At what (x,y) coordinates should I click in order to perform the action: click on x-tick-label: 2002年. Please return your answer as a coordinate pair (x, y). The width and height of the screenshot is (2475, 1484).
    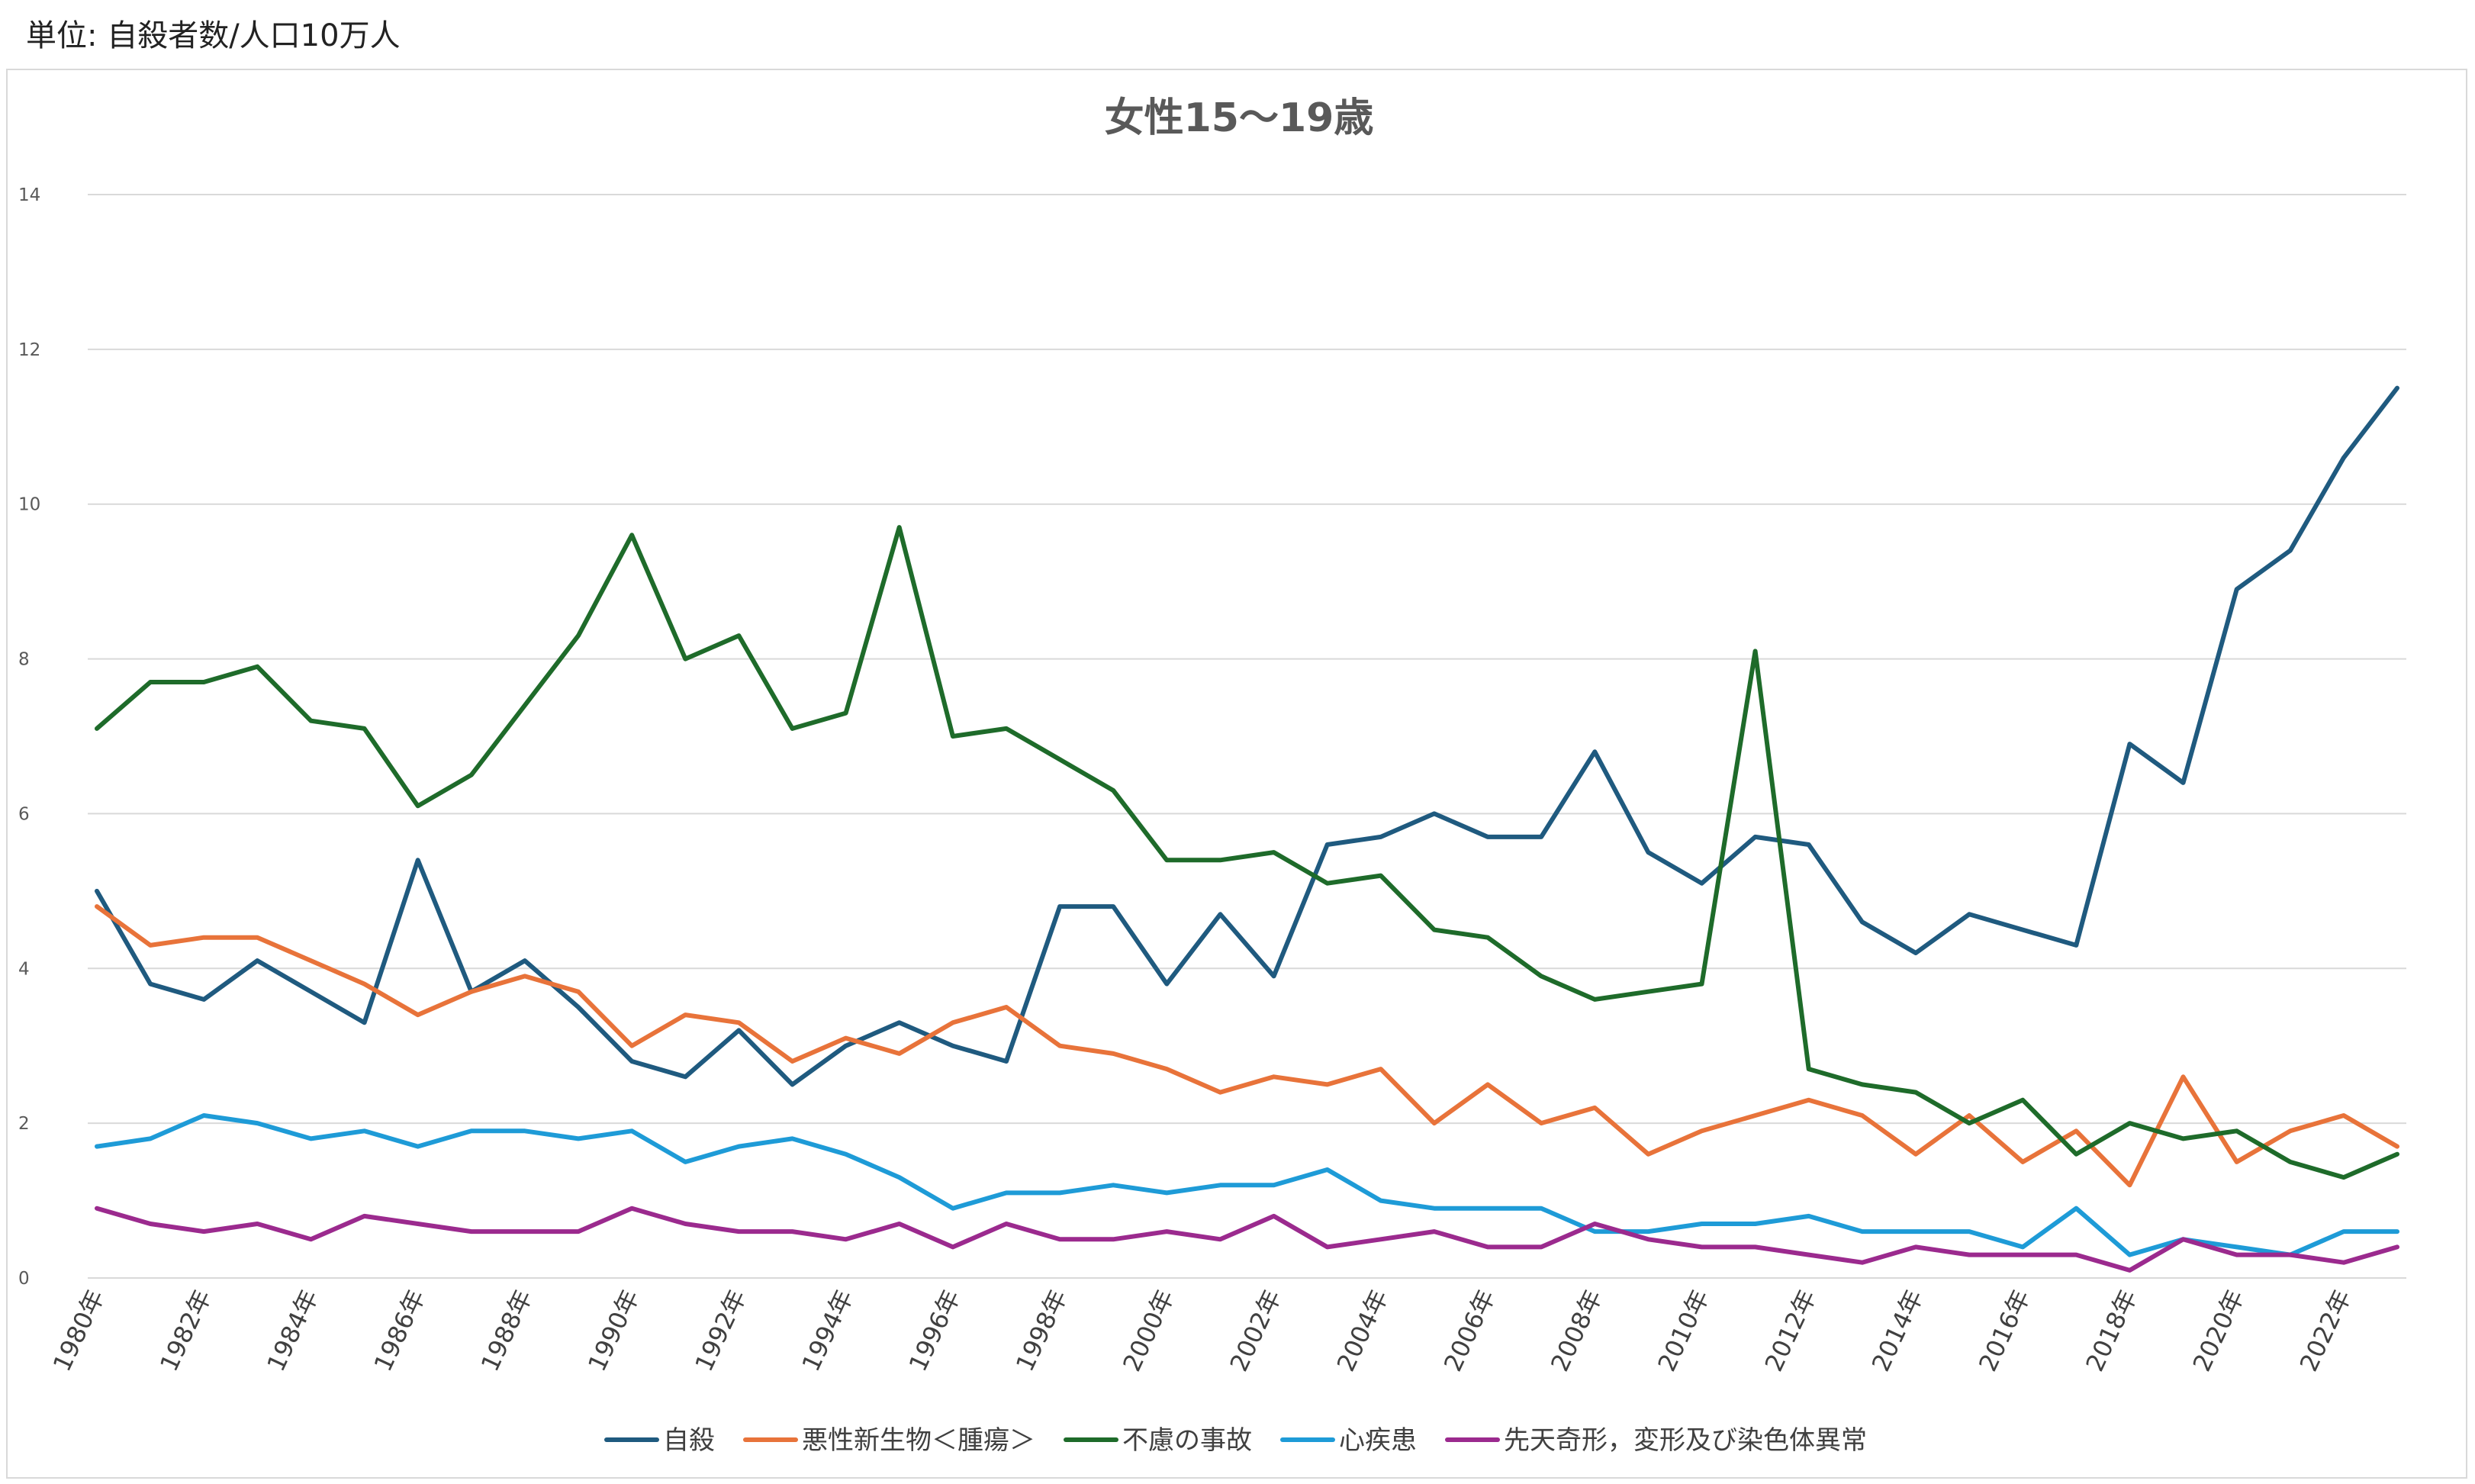
    Looking at the image, I should click on (1255, 1330).